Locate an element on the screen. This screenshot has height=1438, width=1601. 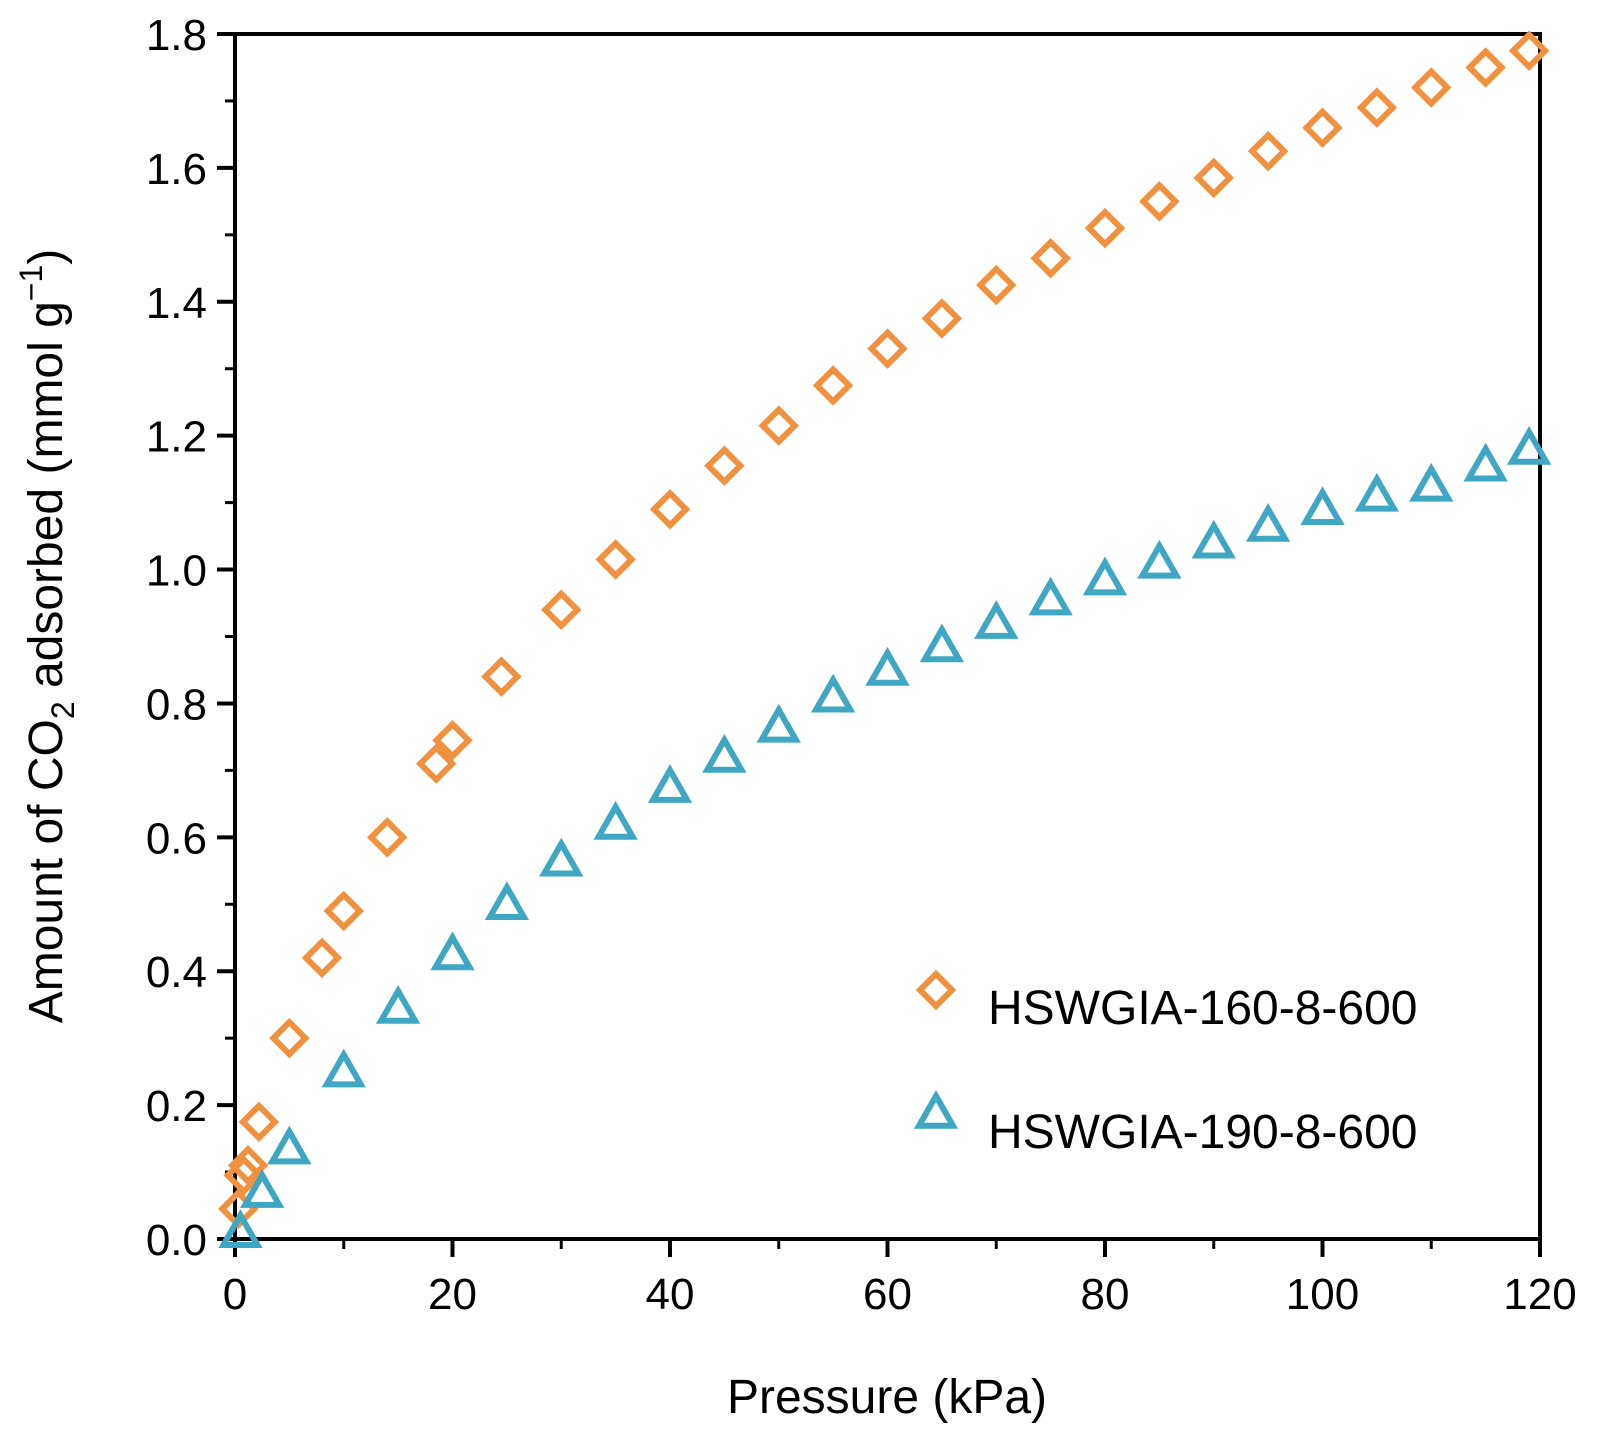
x-tick-label: 80 is located at coordinates (1105, 1294).